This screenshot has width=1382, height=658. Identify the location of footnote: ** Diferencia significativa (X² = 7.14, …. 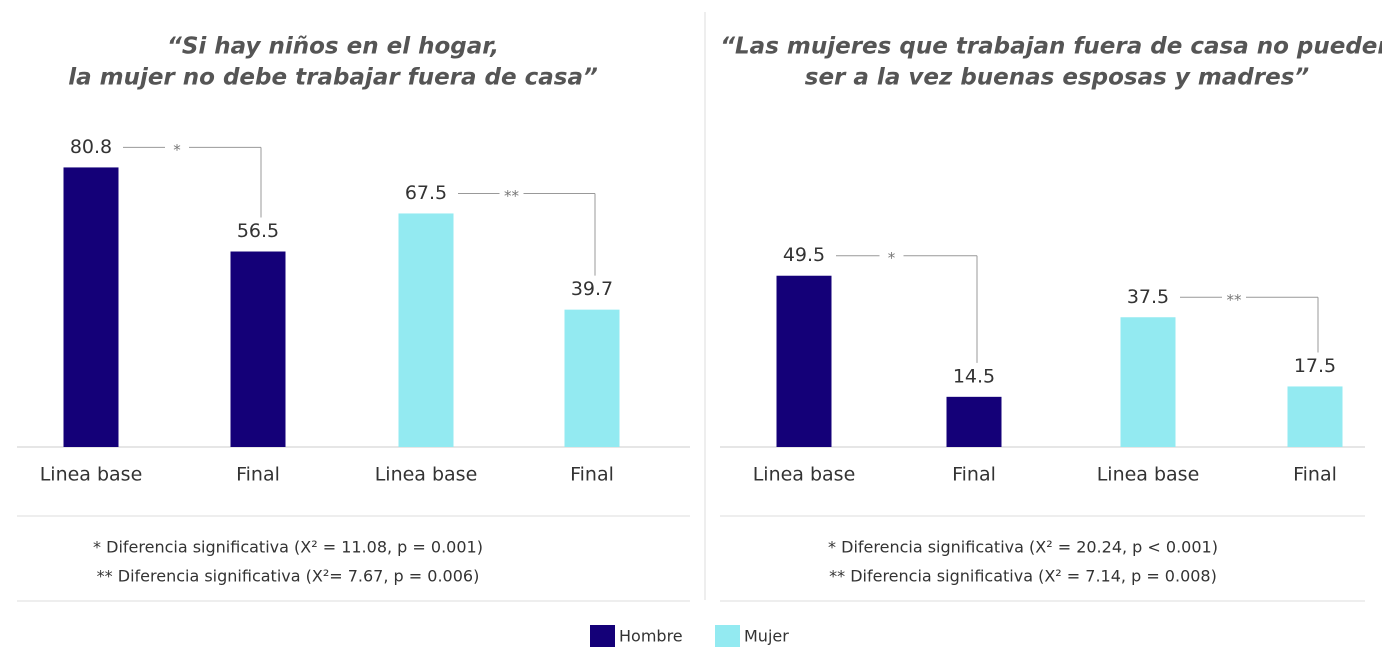
(1023, 576).